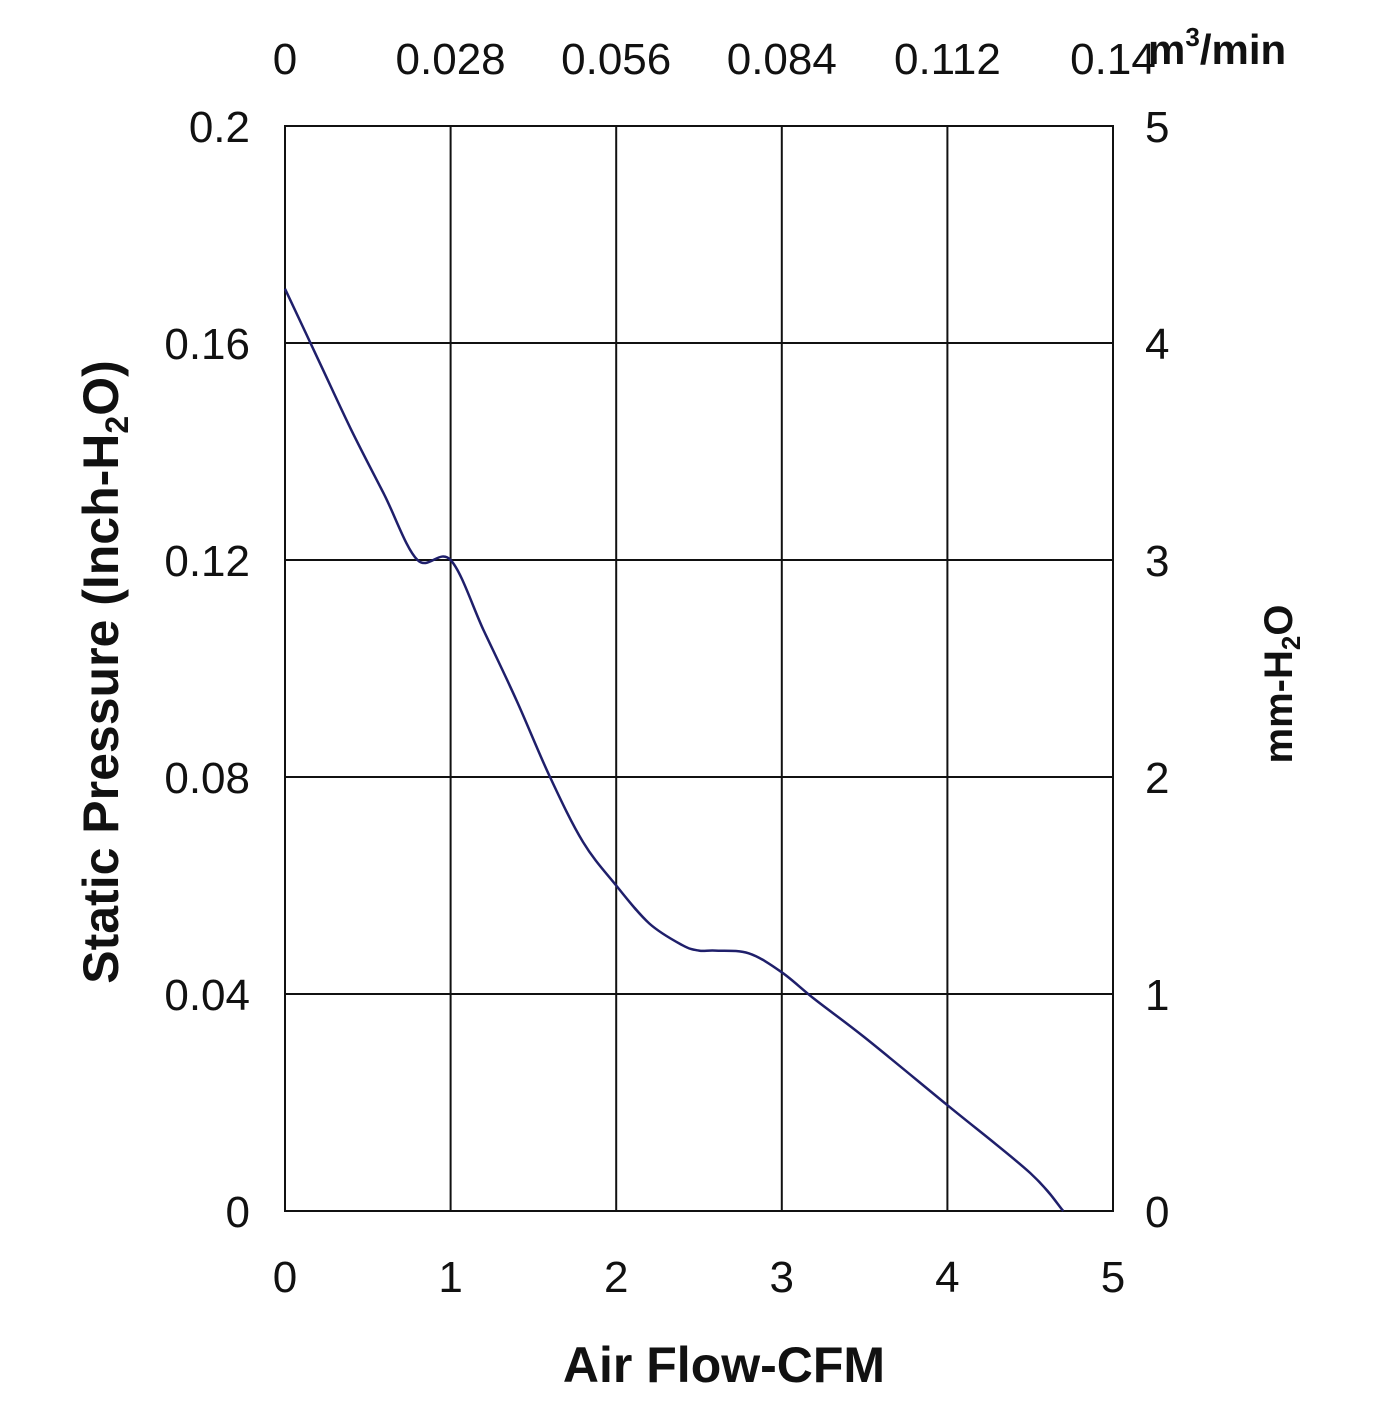 This screenshot has height=1405, width=1400. Describe the element at coordinates (207, 778) in the screenshot. I see `y-tick-label: 0.08` at that location.